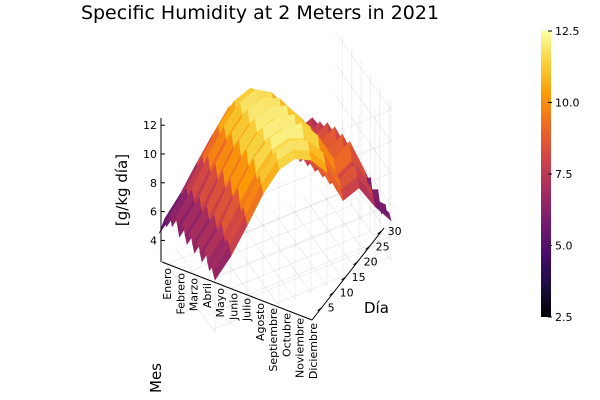 The width and height of the screenshot is (600, 400). Describe the element at coordinates (260, 322) in the screenshot. I see `month-tick-label: Agosto` at that location.